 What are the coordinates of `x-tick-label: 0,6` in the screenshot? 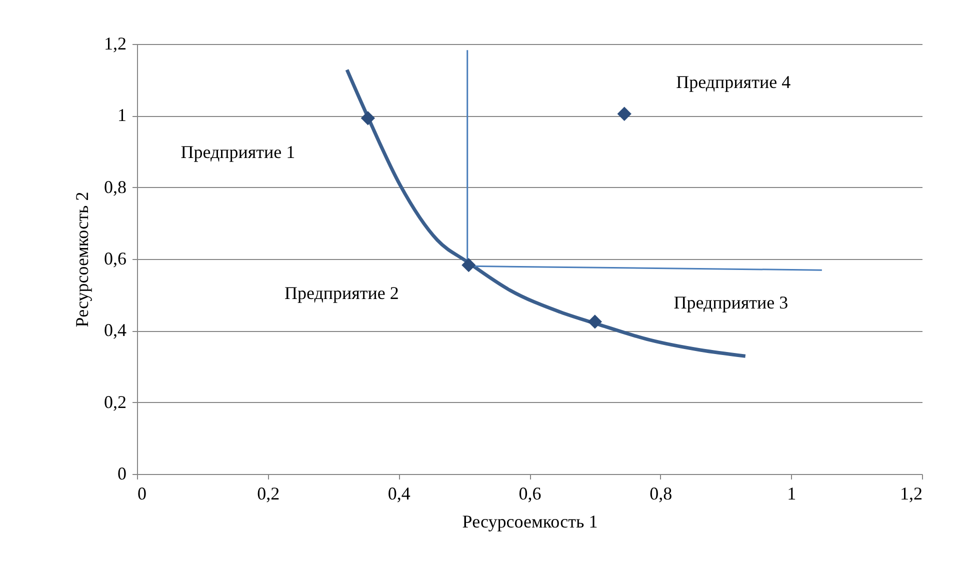 It's located at (530, 494).